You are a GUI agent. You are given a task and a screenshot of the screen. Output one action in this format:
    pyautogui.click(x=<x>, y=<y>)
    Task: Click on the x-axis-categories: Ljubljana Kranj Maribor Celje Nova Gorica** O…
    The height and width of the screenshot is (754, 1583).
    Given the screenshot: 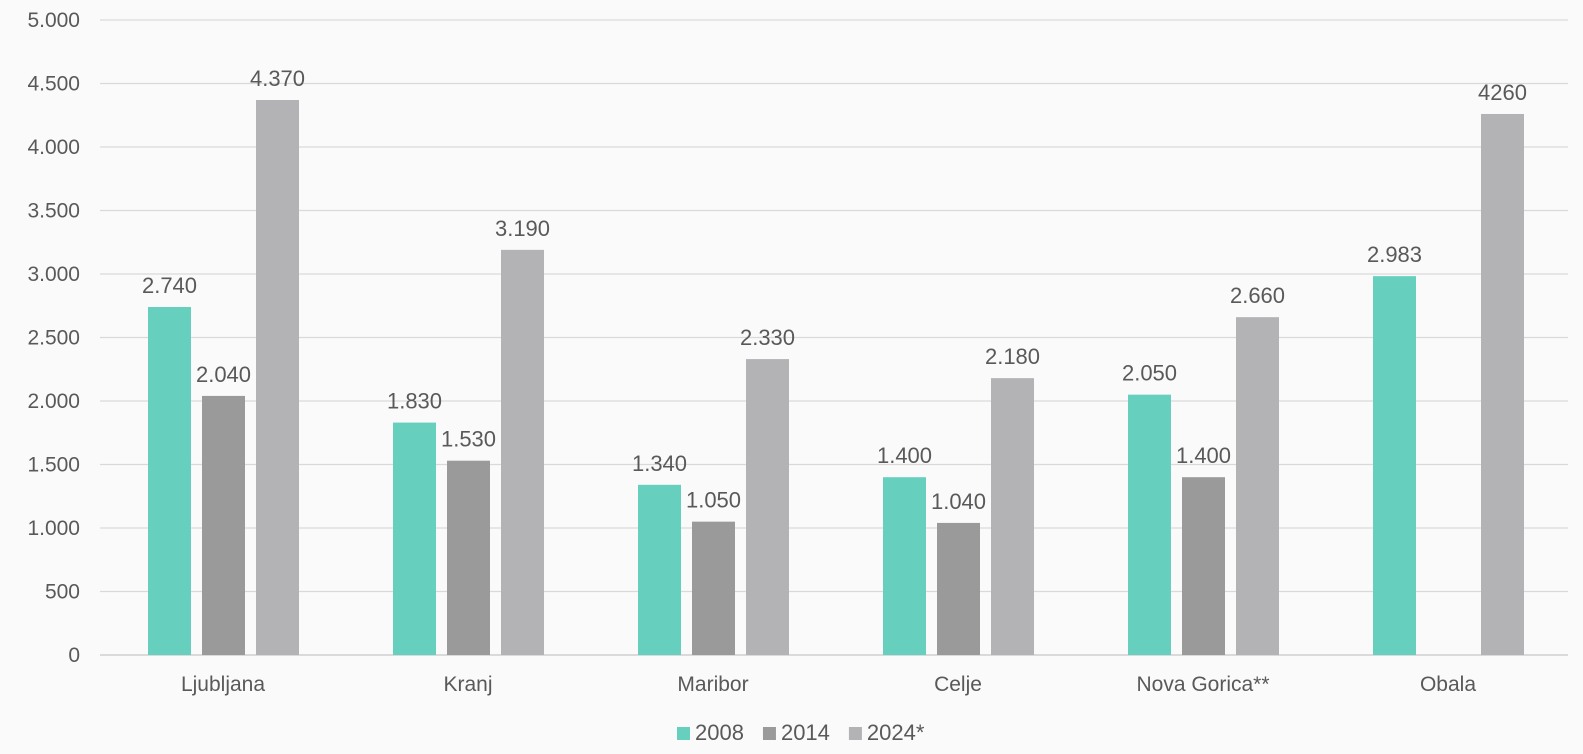 What is the action you would take?
    pyautogui.click(x=828, y=684)
    